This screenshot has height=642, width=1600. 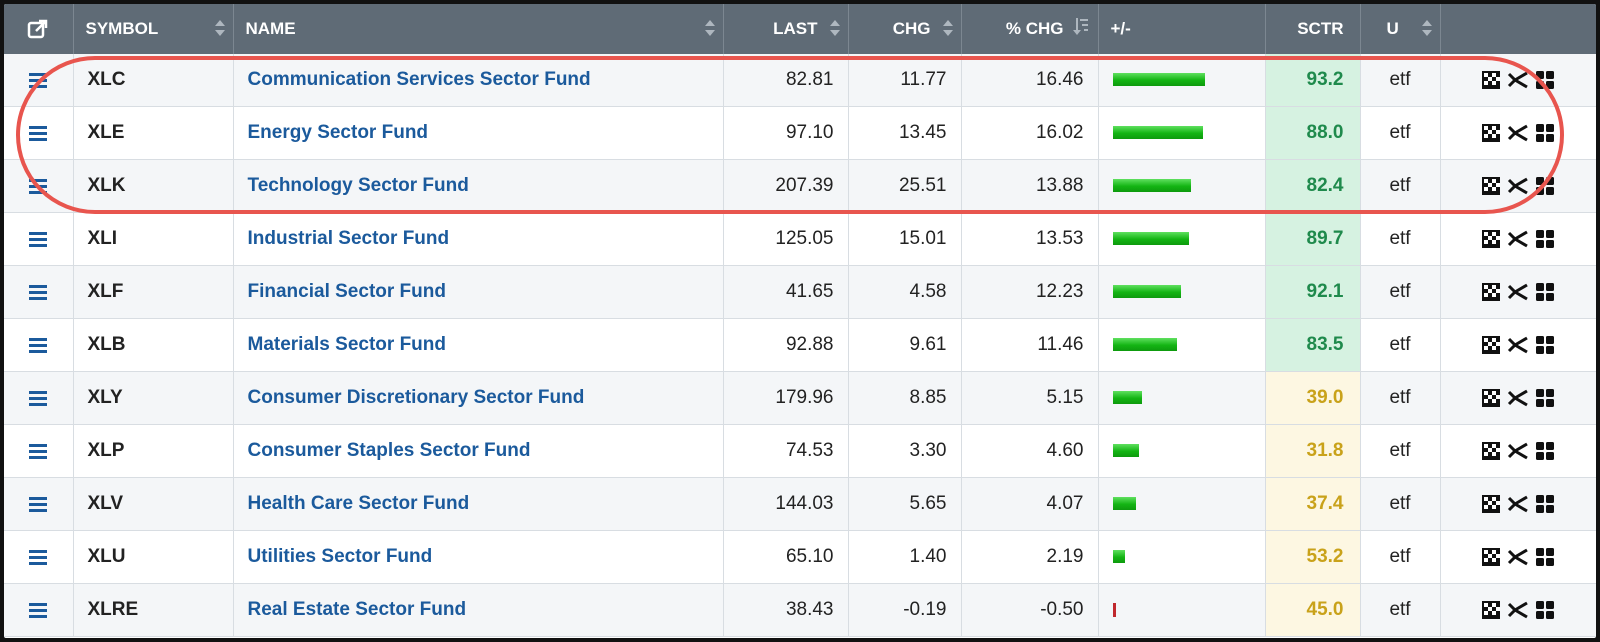 What do you see at coordinates (1400, 29) in the screenshot?
I see `u-column-header: U` at bounding box center [1400, 29].